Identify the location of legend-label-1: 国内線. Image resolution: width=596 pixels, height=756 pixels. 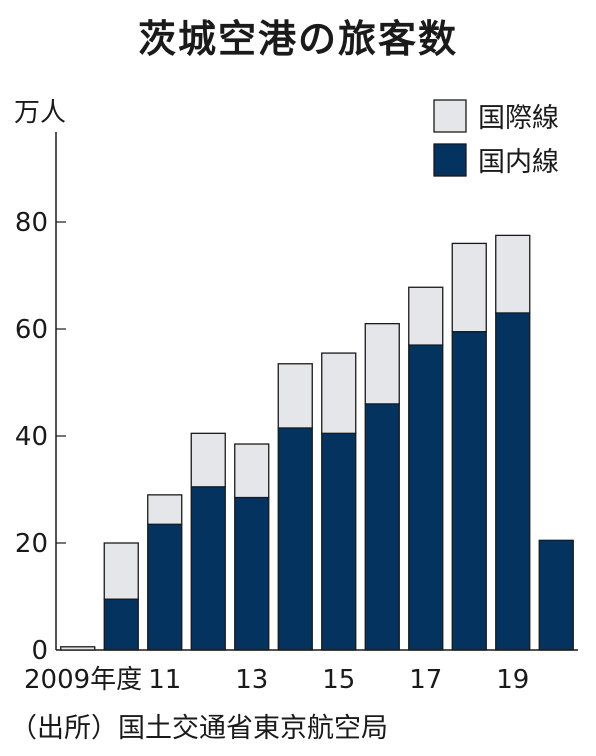
(518, 162).